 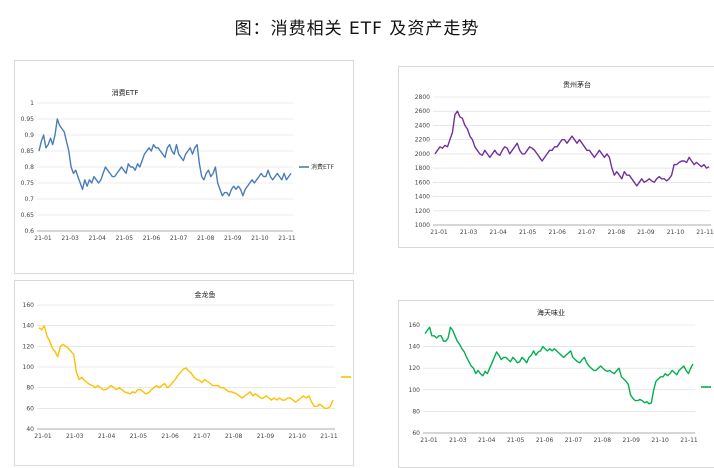 I want to click on chart-title: 金龙鱼, so click(x=205, y=294).